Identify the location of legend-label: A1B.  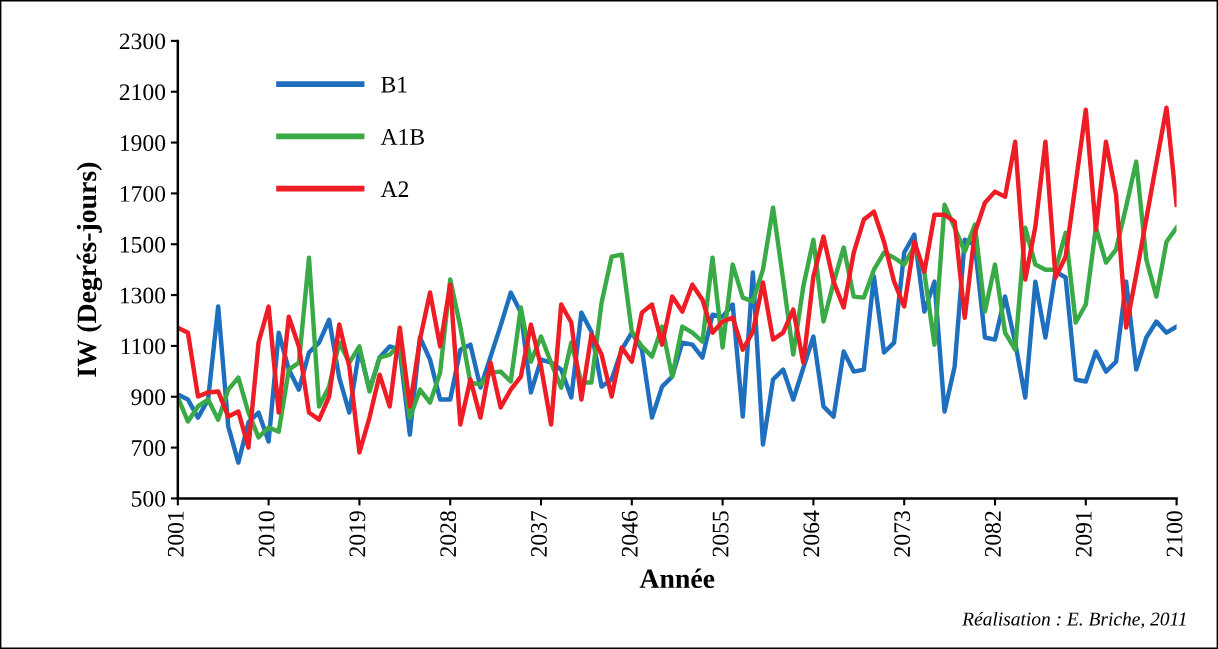
(402, 137).